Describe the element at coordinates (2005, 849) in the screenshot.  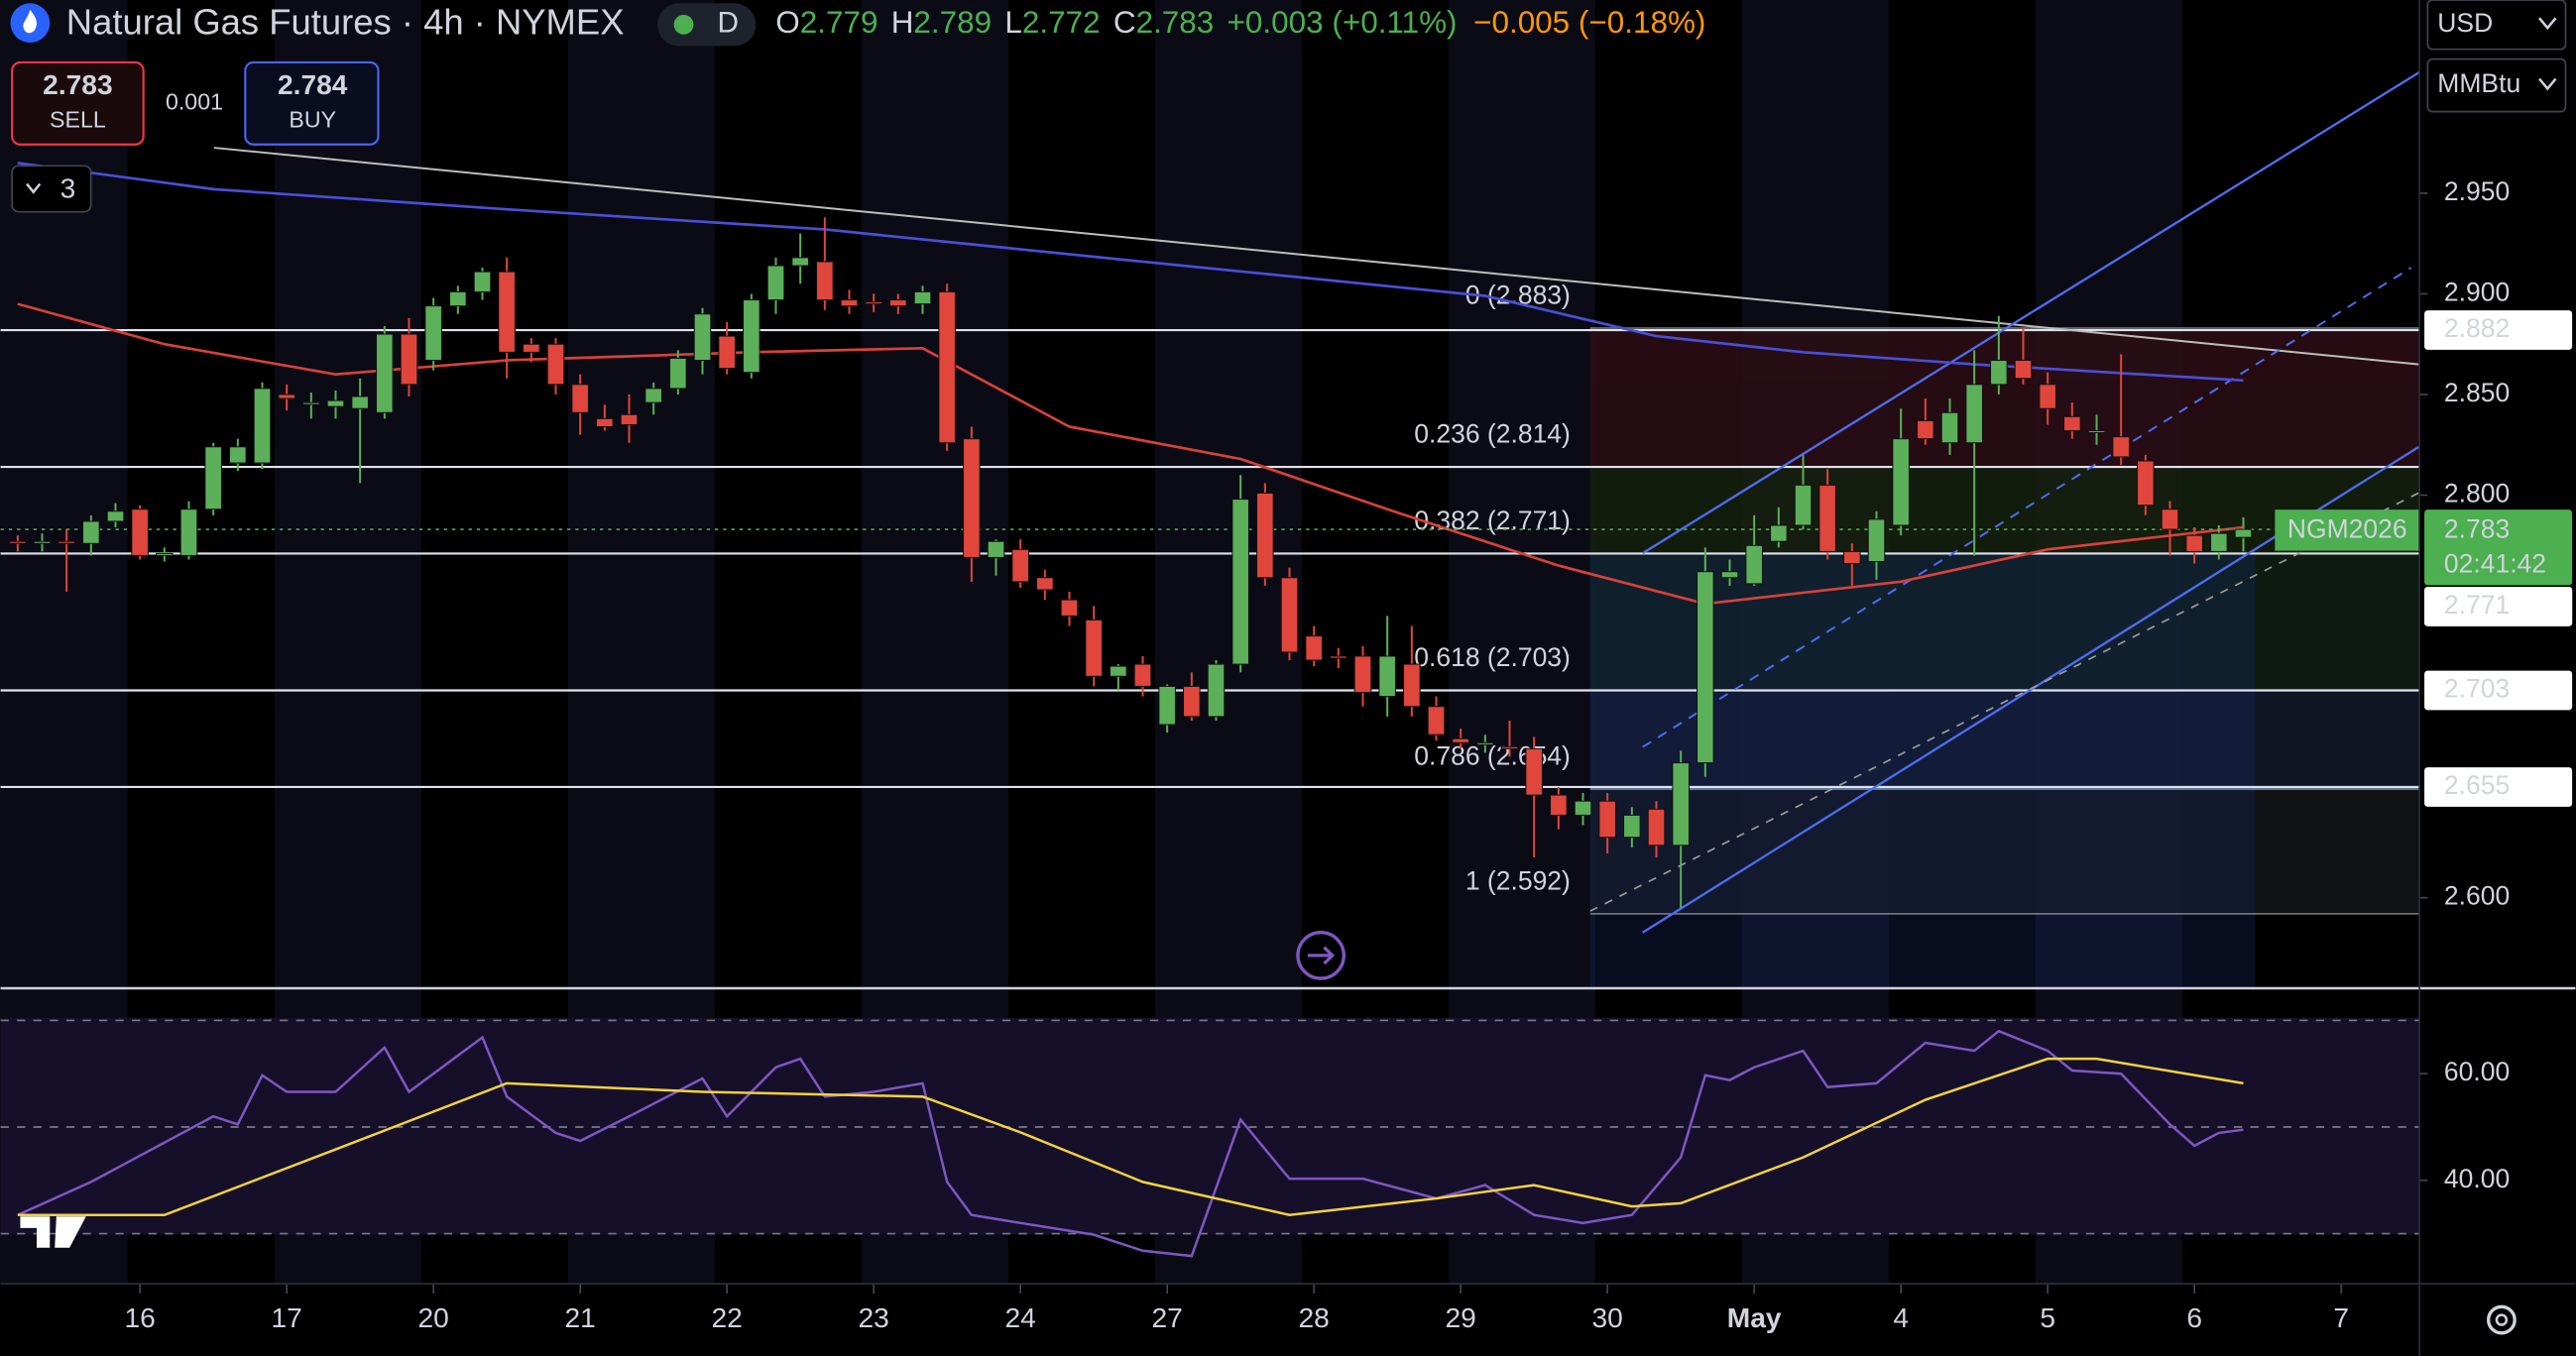
I see `fib-zone` at that location.